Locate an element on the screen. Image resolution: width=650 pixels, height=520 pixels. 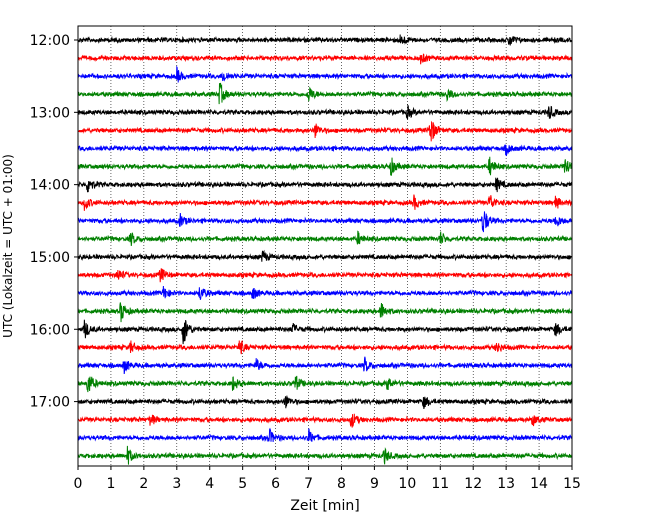
y-tick-label-16:00: 16:00 is located at coordinates (50, 330).